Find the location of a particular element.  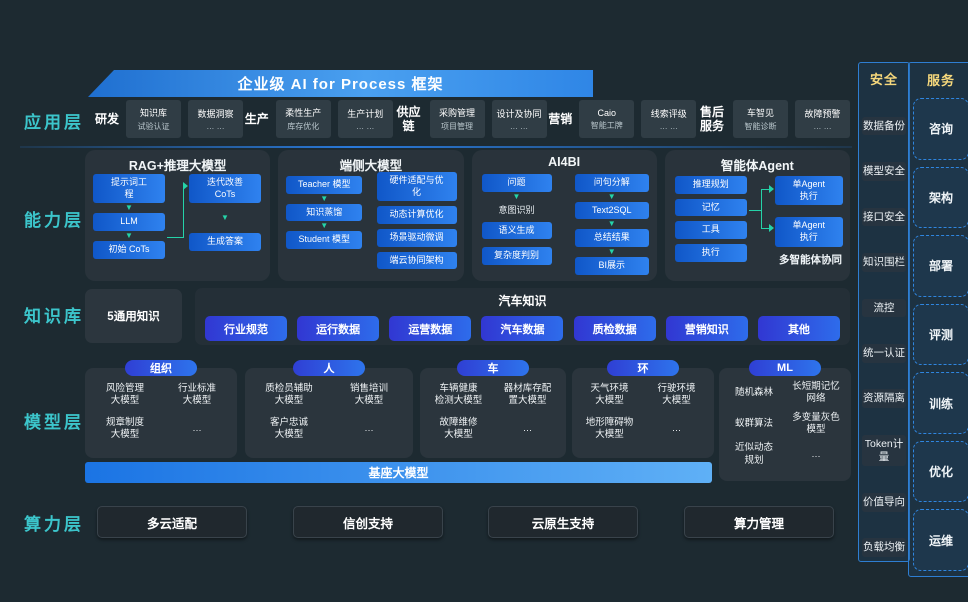

flow-item: 知识蒸馏 is located at coordinates (324, 212).